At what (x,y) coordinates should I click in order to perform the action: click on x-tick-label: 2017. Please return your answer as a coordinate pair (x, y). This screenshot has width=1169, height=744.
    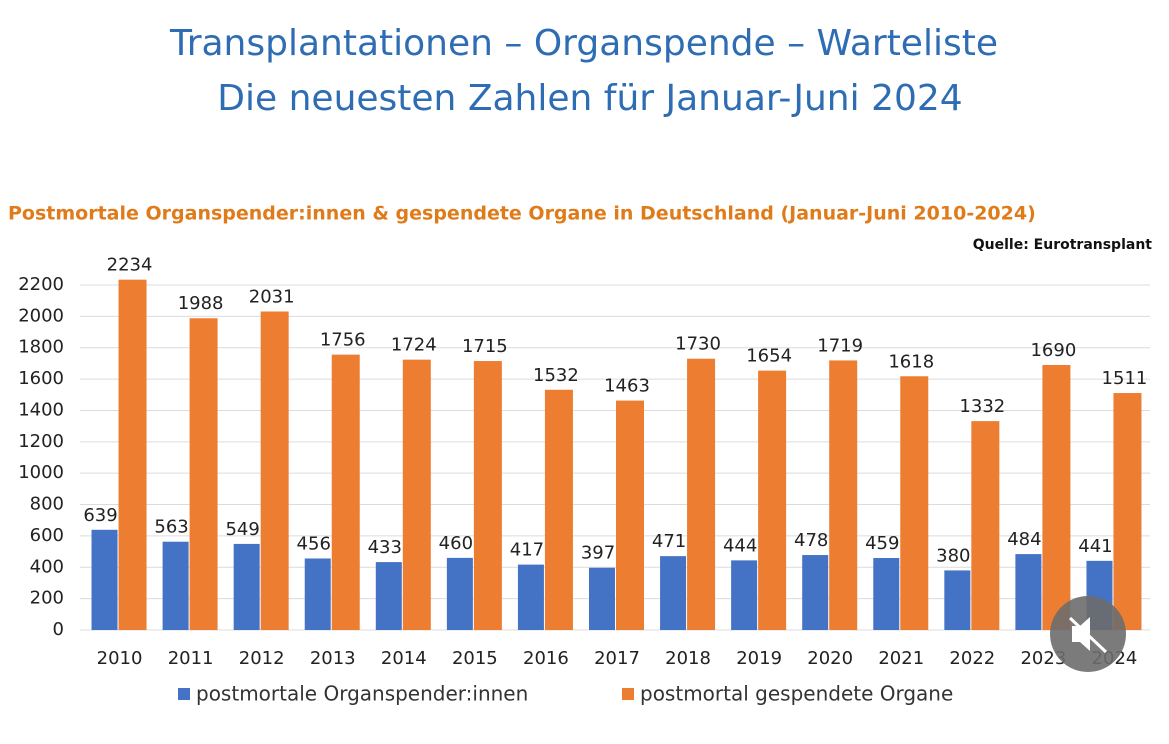
    Looking at the image, I should click on (617, 658).